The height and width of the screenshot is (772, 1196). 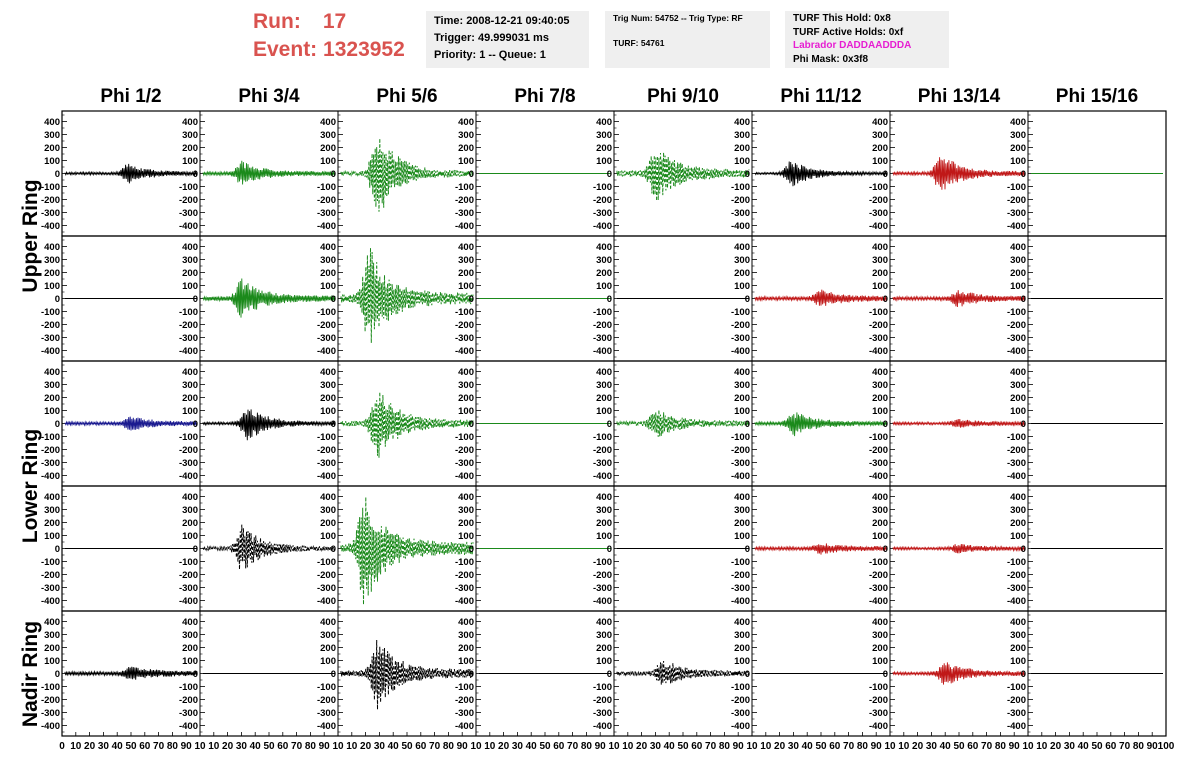 I want to click on waveform-trace-r1-c1, so click(x=269, y=298).